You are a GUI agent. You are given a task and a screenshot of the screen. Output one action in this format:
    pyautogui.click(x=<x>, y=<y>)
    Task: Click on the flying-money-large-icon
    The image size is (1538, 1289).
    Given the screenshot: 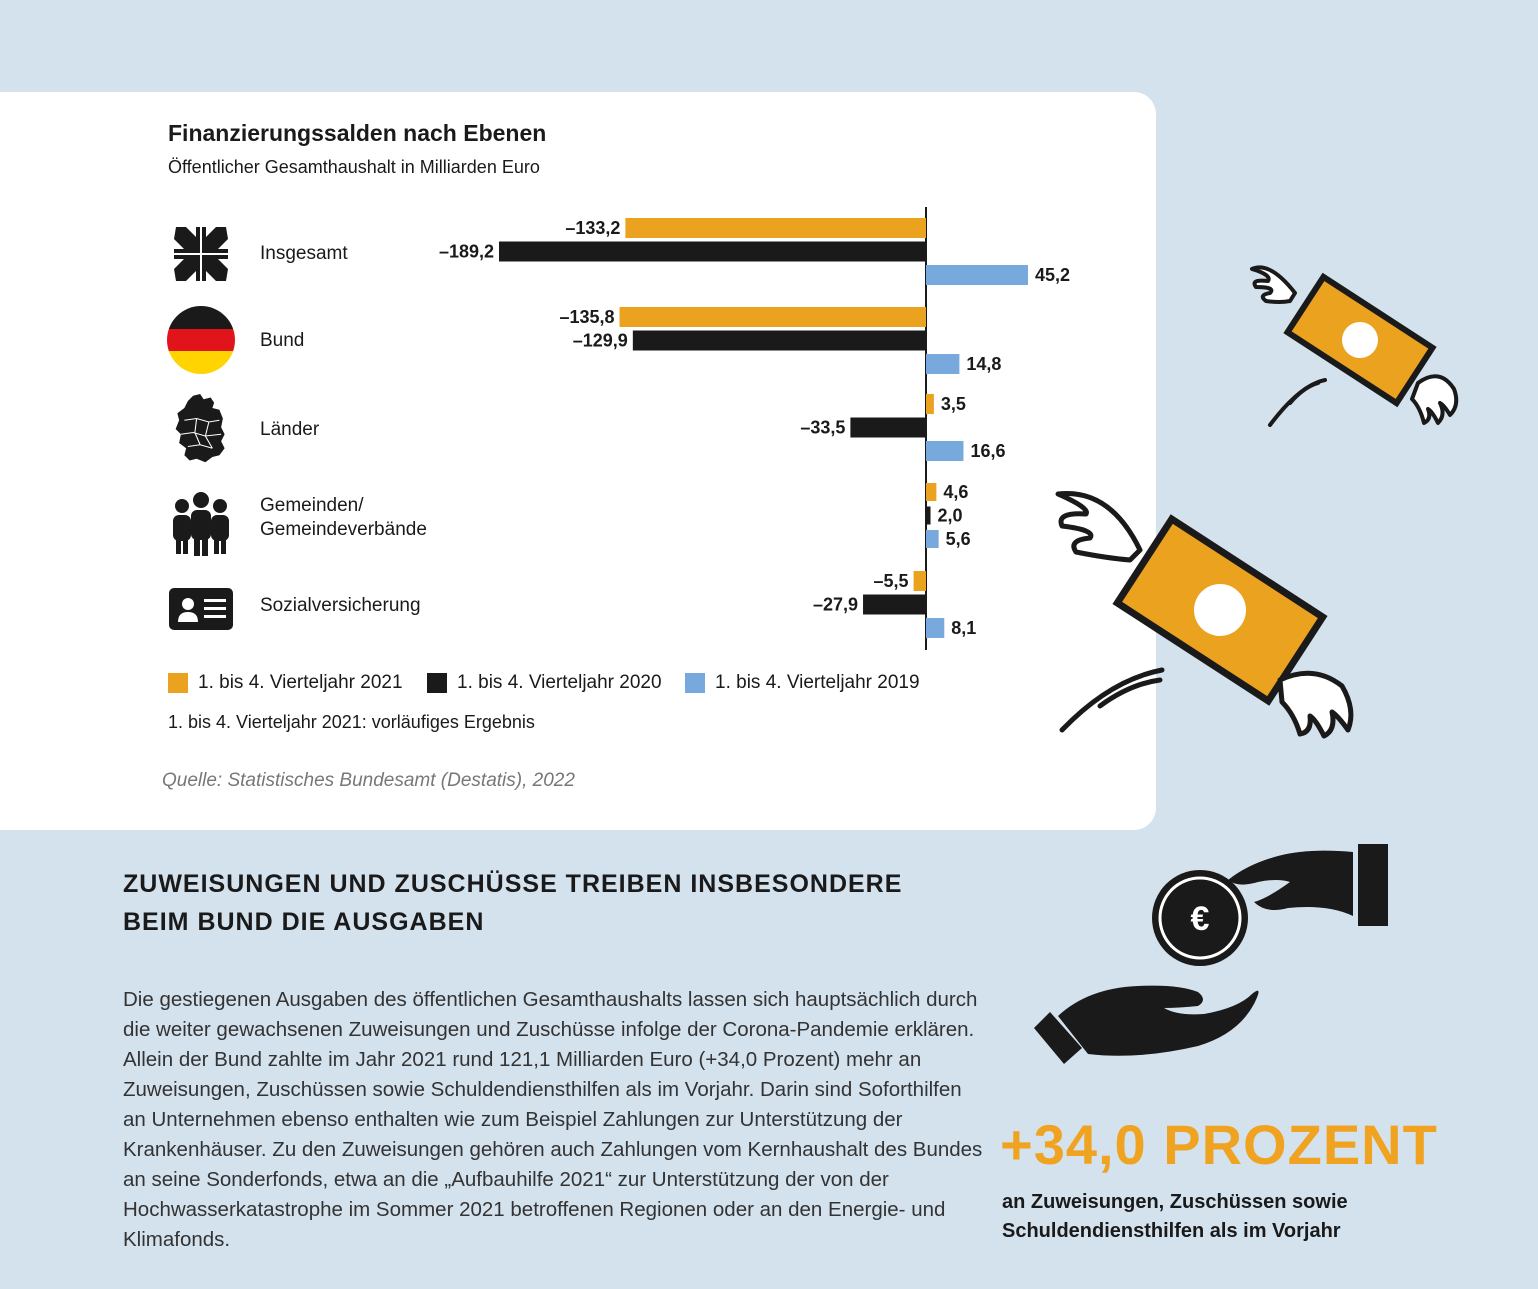 What is the action you would take?
    pyautogui.click(x=1204, y=614)
    